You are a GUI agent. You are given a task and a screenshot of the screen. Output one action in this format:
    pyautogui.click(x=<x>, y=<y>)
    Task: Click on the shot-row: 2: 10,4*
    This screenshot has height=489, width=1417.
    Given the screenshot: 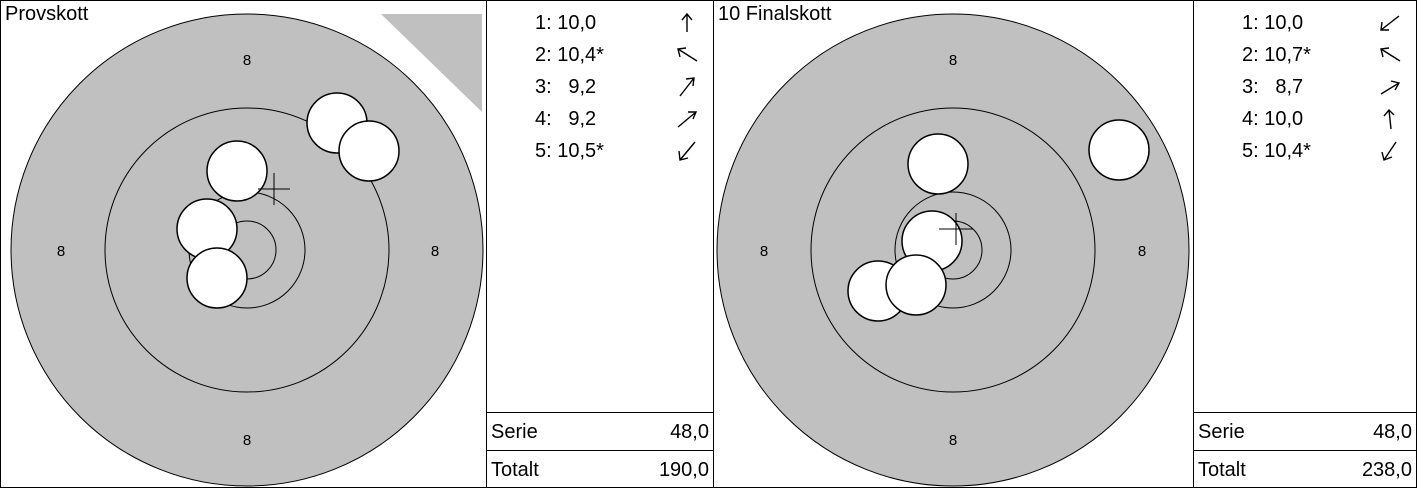 What is the action you would take?
    pyautogui.click(x=600, y=55)
    